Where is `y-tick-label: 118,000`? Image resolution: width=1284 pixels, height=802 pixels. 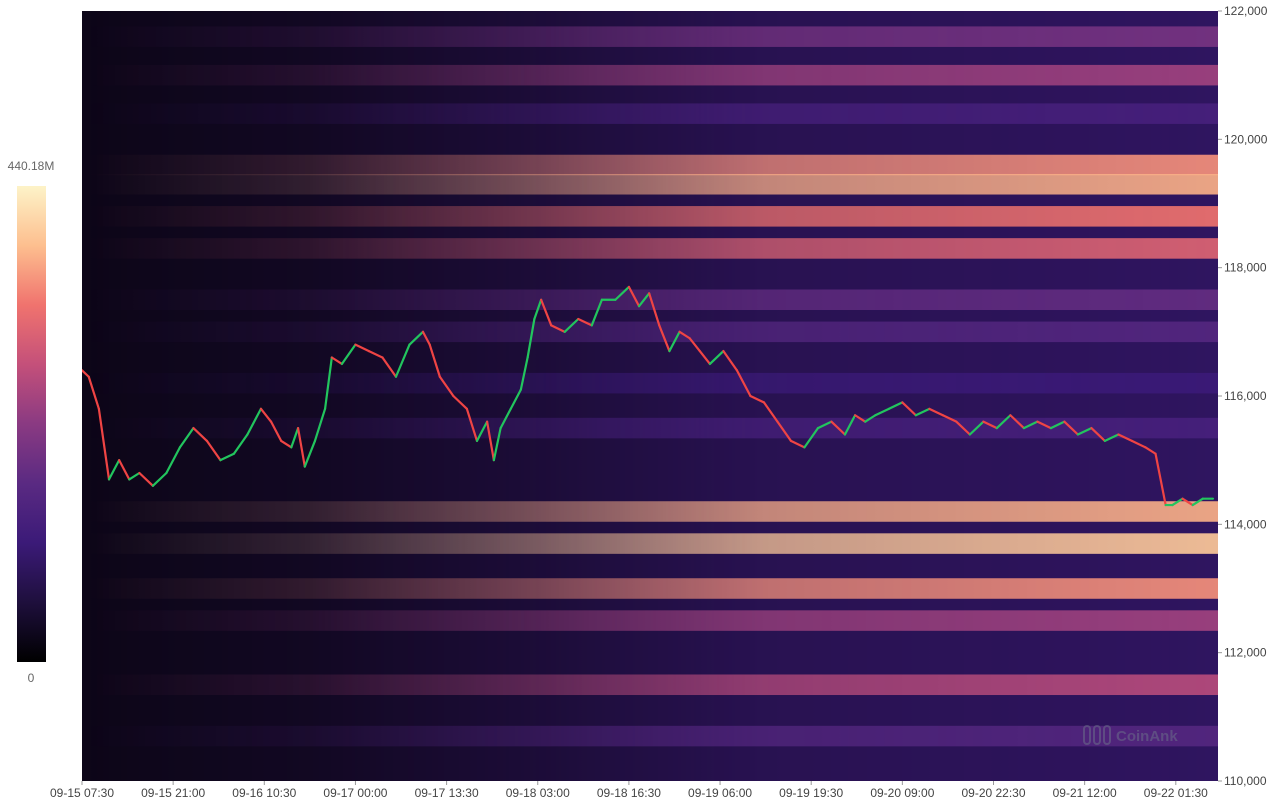 y-tick-label: 118,000 is located at coordinates (1245, 268).